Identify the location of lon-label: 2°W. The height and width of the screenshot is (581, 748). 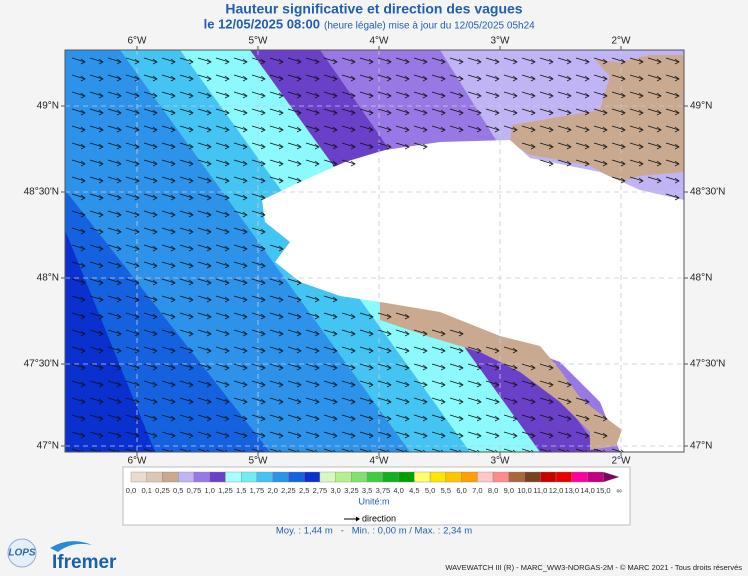
(622, 461).